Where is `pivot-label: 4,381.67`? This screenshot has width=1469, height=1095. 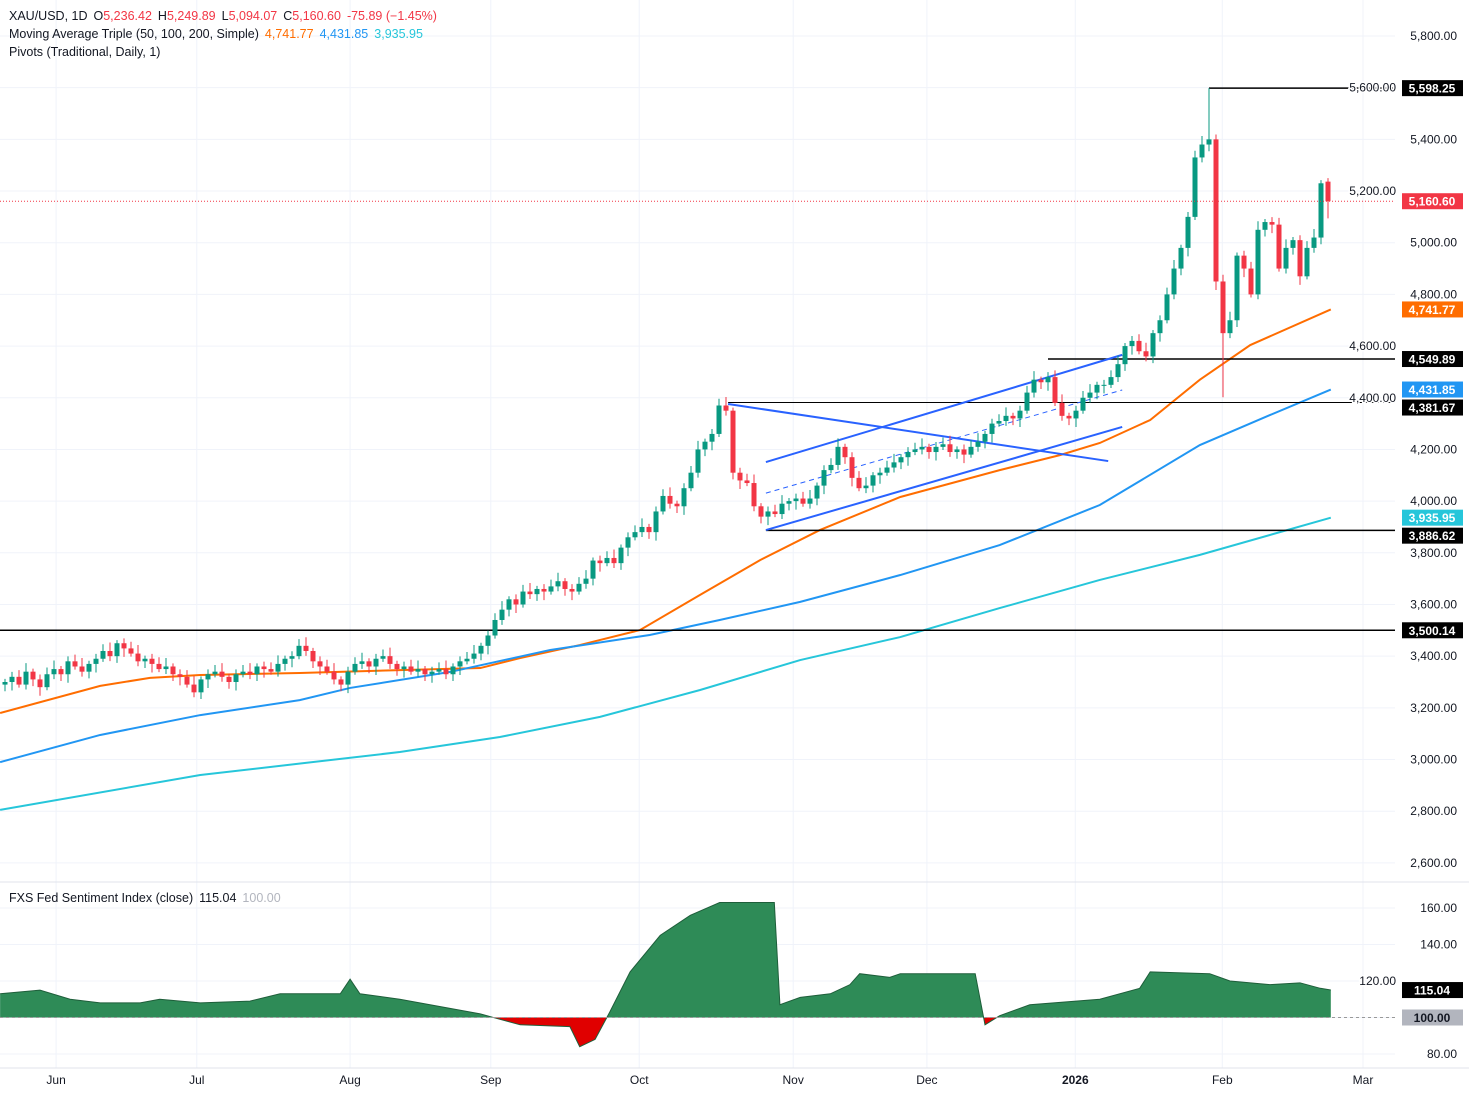 pivot-label: 4,381.67 is located at coordinates (1432, 408).